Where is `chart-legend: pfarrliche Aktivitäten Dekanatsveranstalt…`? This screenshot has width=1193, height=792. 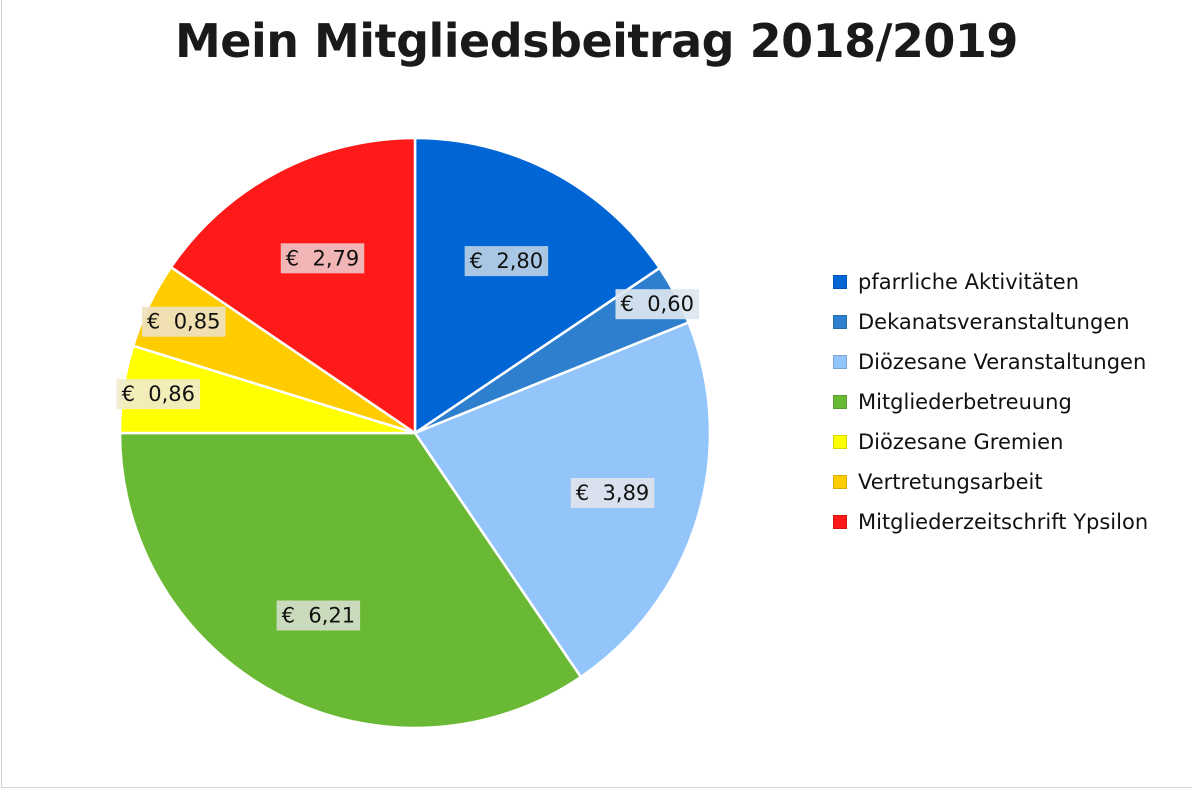
chart-legend: pfarrliche Aktivitäten Dekanatsveranstalt… is located at coordinates (990, 402).